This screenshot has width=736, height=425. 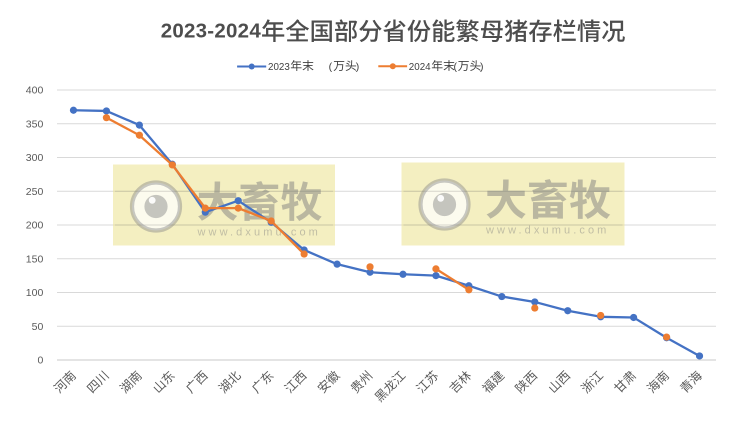 I want to click on svg-text: 150, so click(x=35, y=259).